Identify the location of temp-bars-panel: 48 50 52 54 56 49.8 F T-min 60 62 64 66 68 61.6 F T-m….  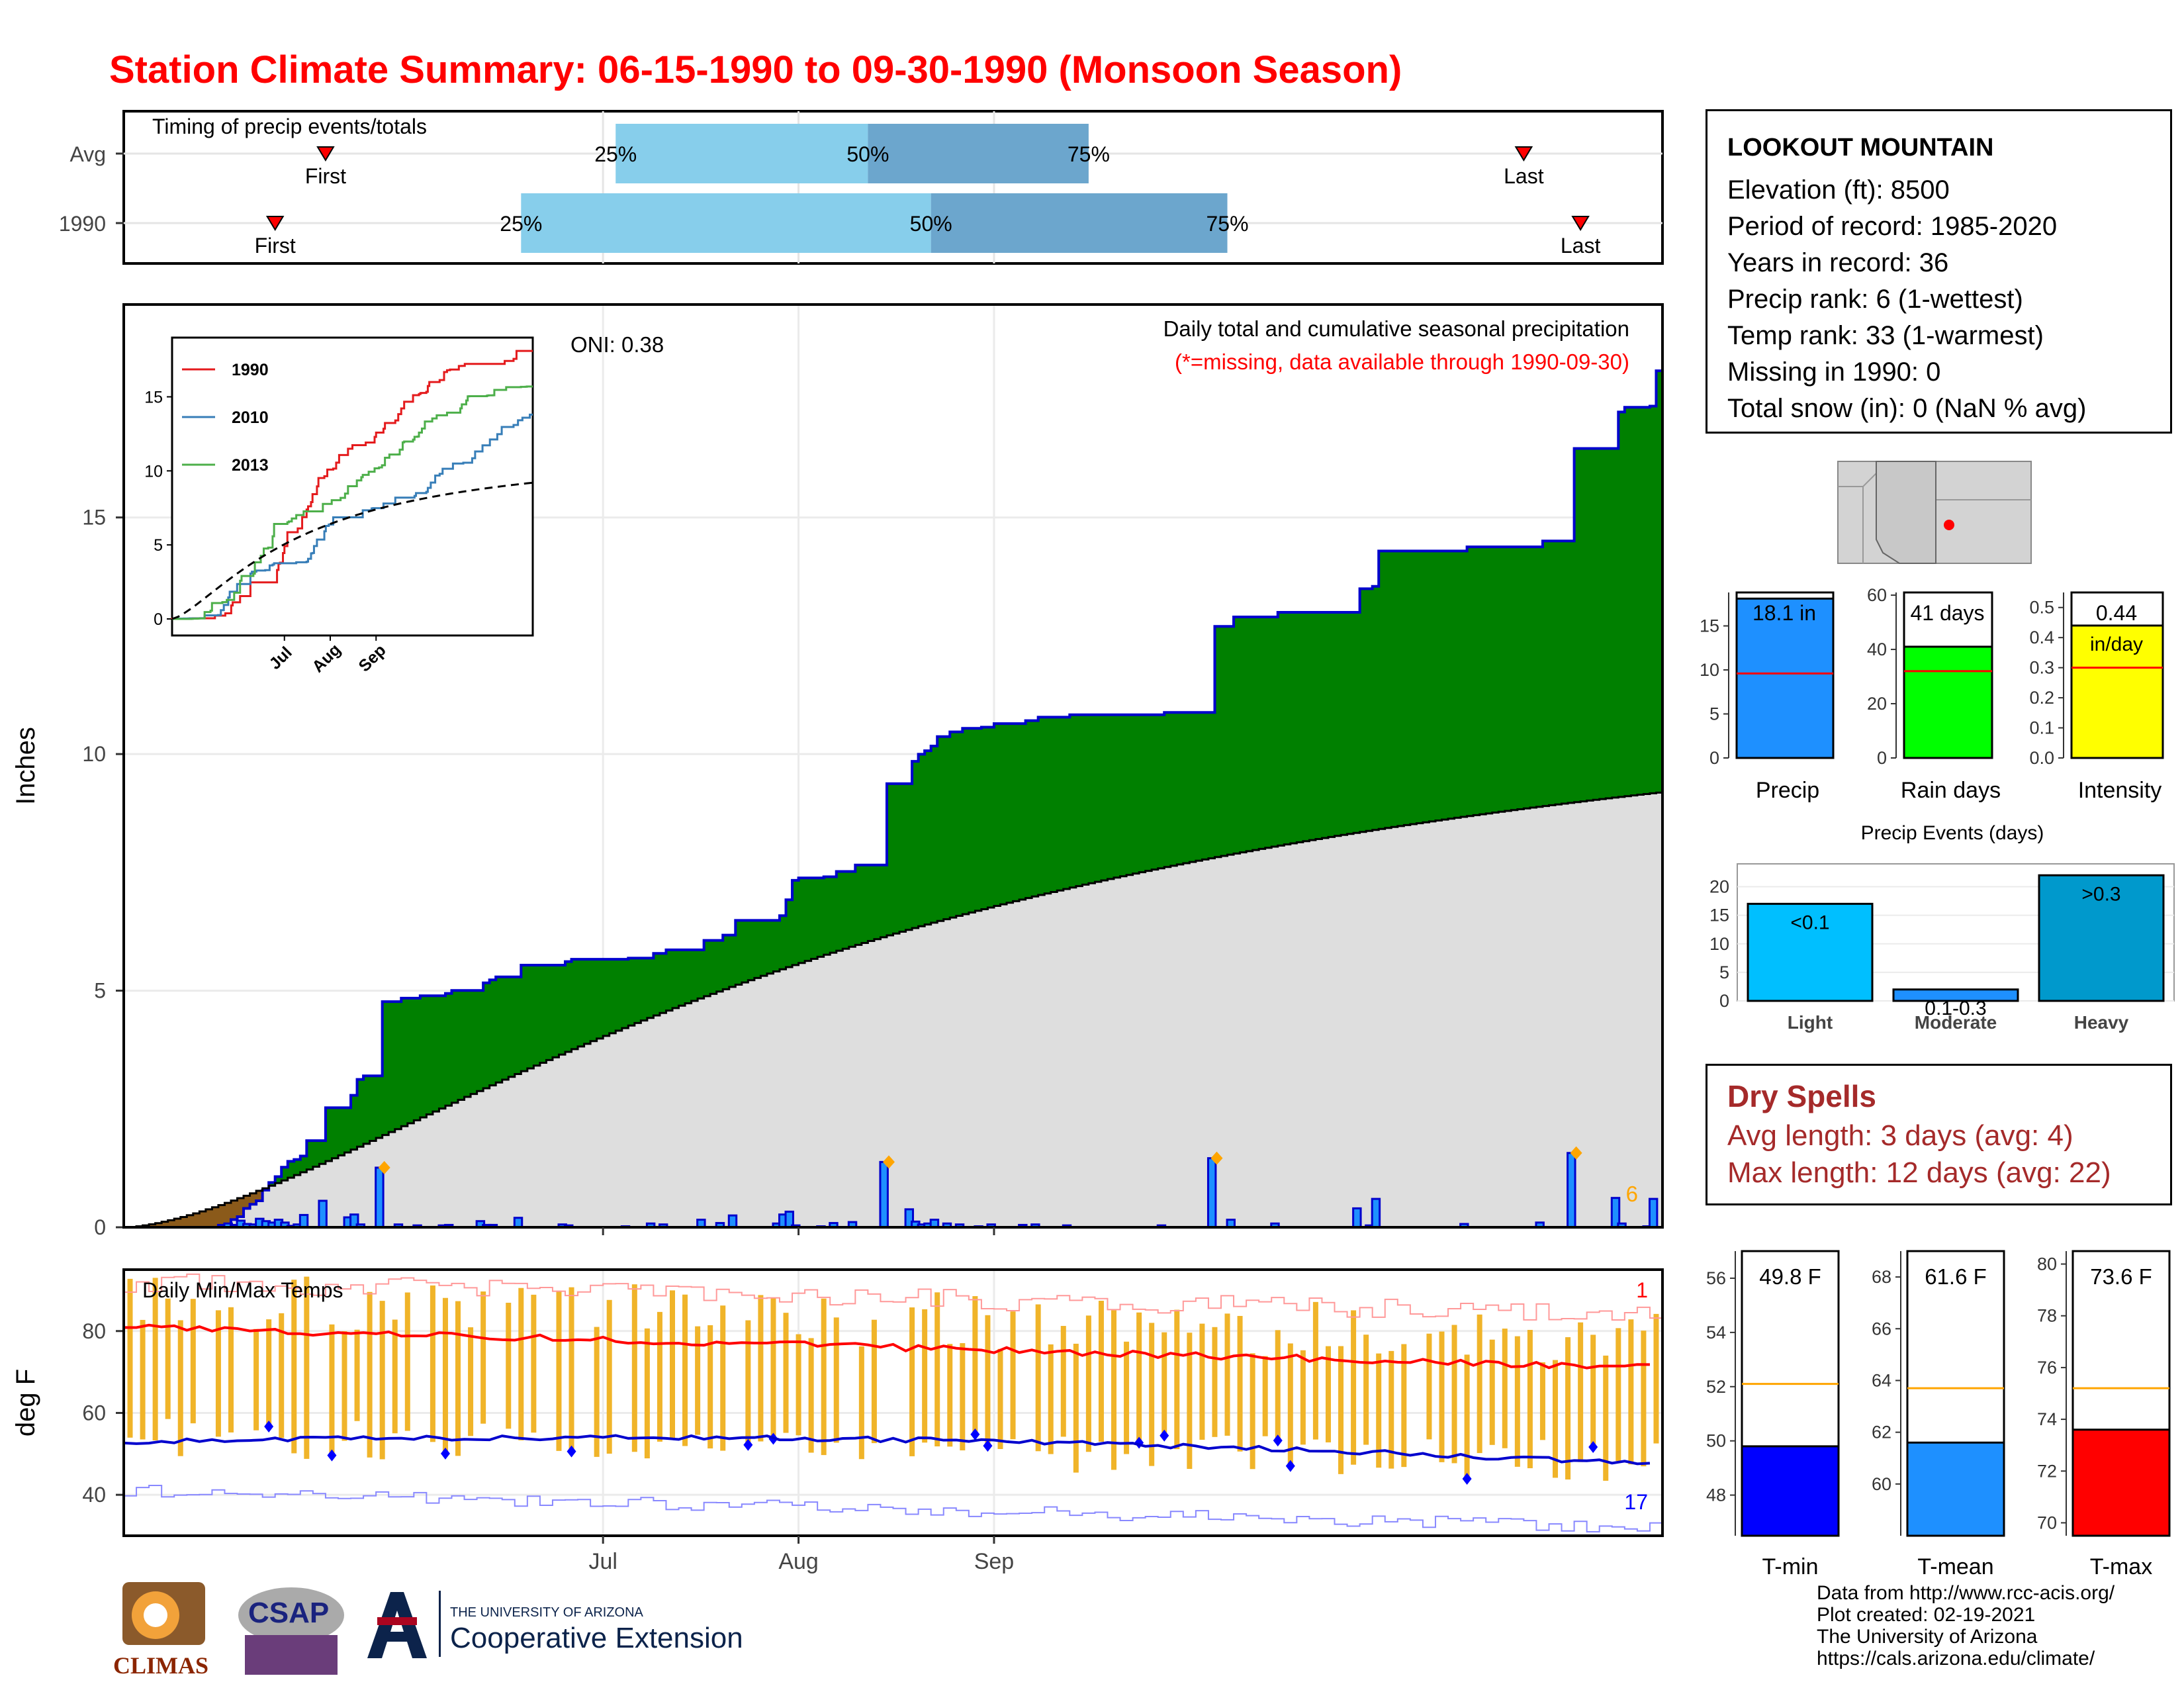
(1939, 1414).